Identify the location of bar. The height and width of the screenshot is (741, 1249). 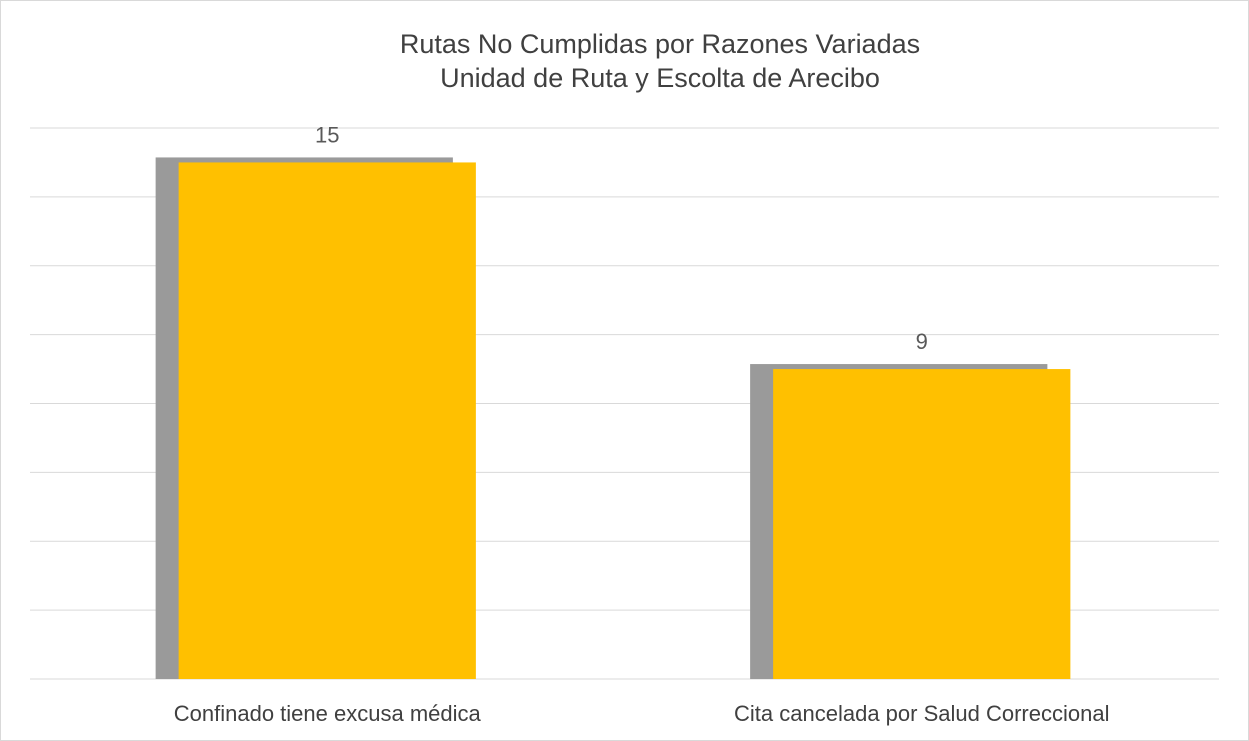
(922, 524).